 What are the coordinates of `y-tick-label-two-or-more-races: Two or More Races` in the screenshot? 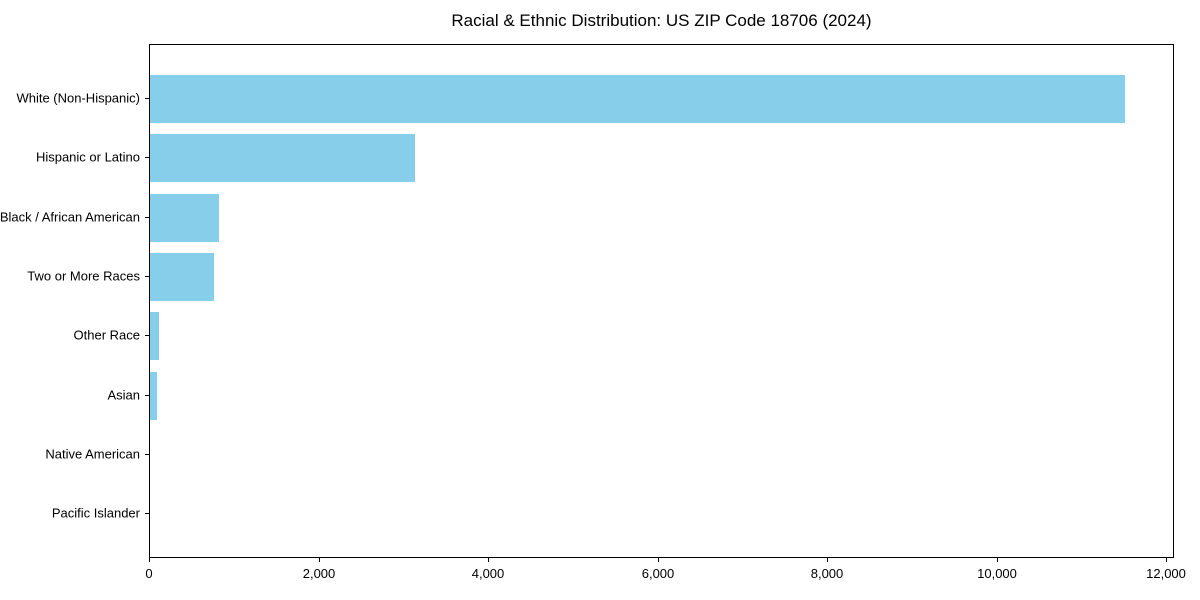 It's located at (83, 276).